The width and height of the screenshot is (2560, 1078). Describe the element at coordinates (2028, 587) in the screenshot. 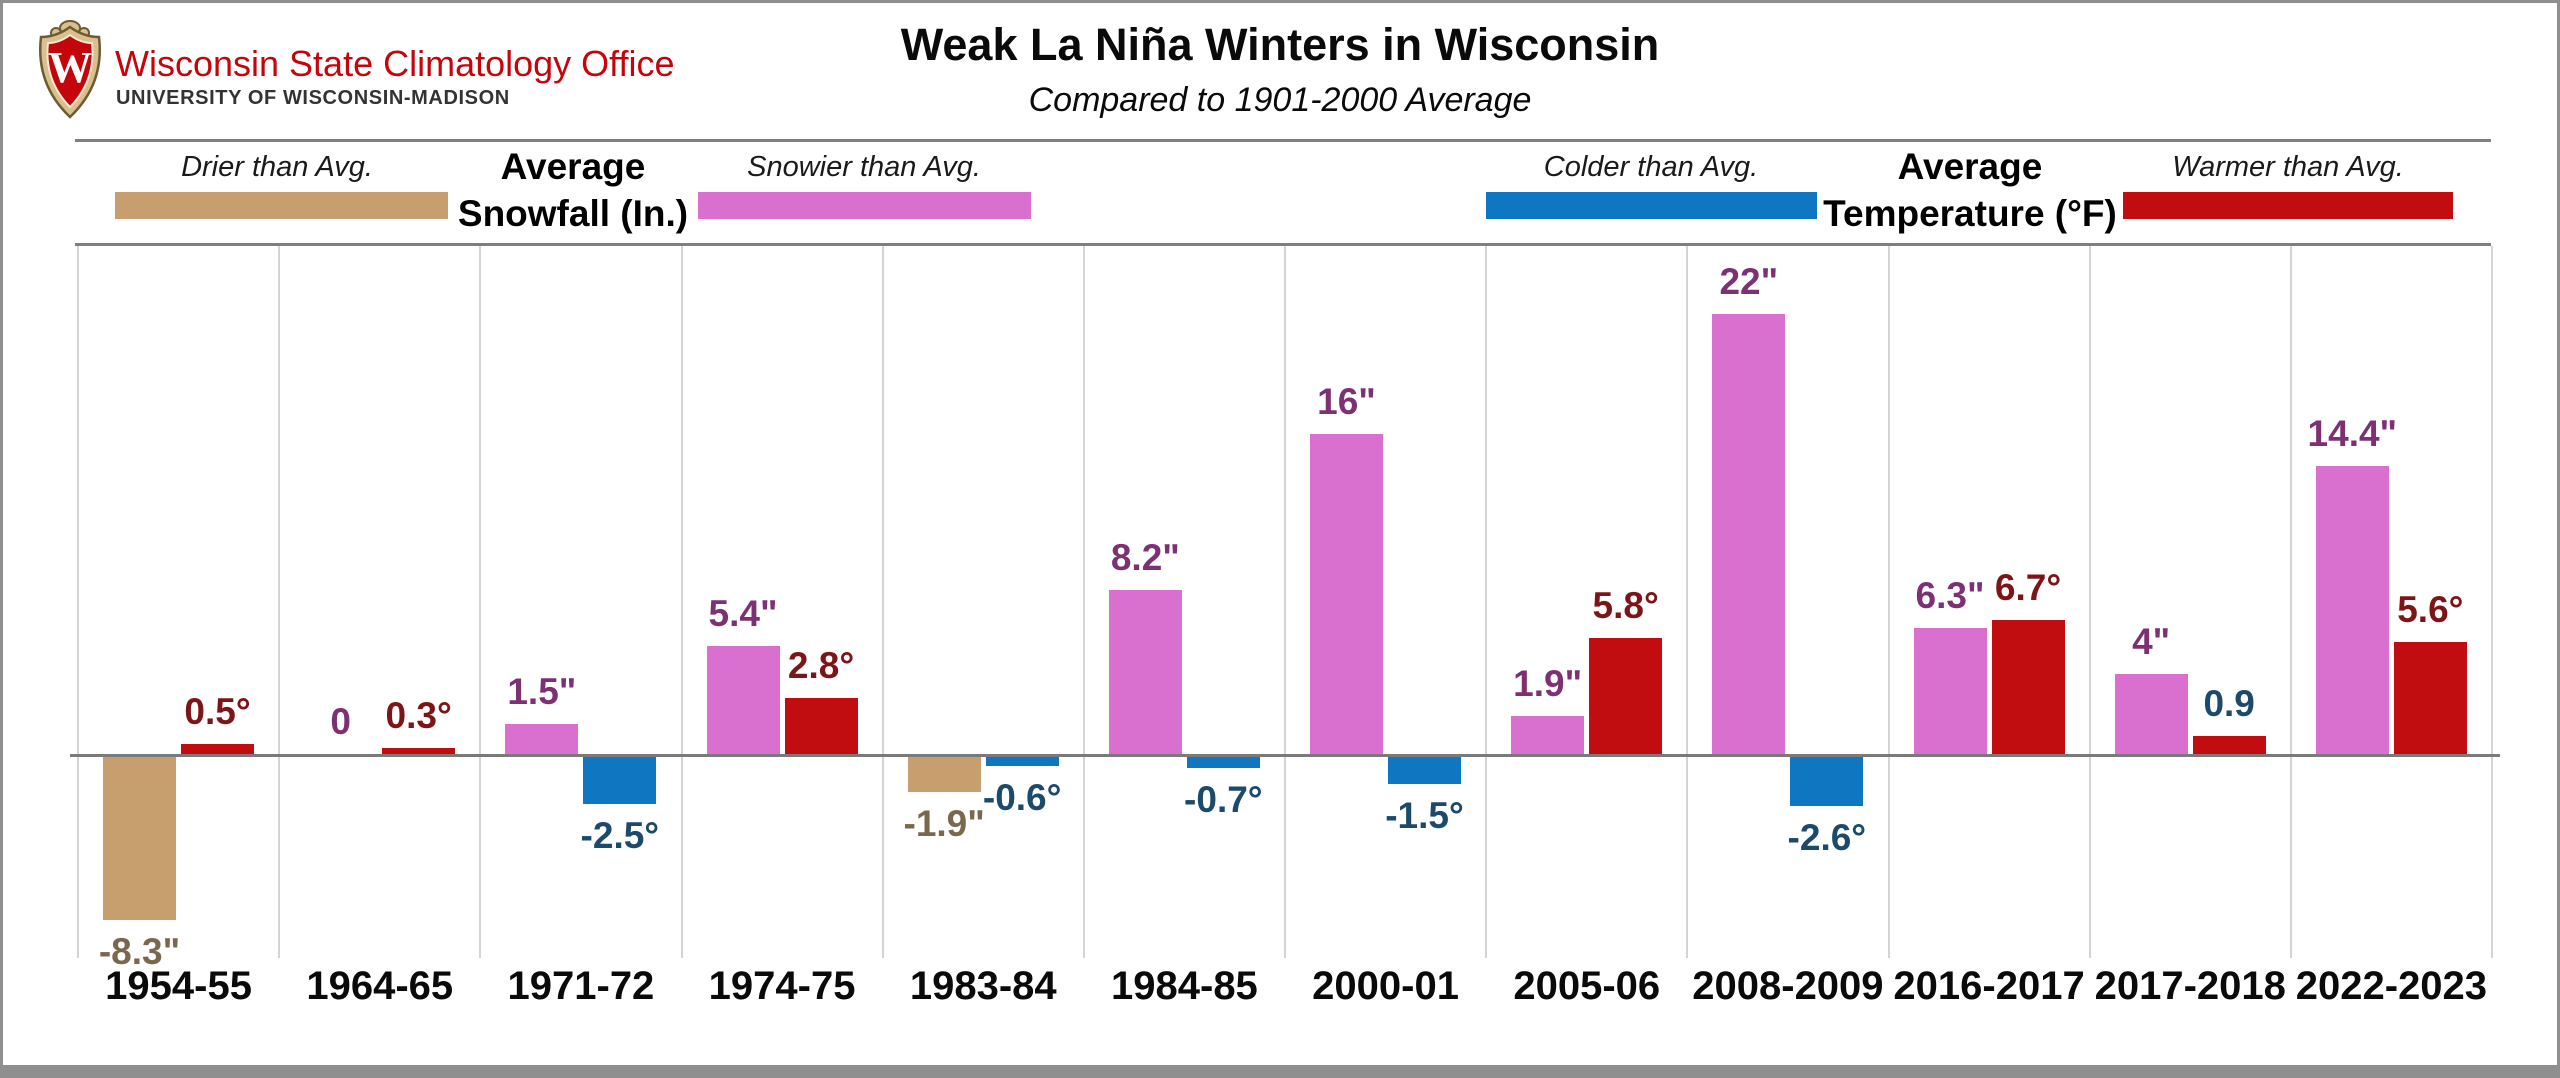

I see `temperature-value-label: 6.7°` at that location.